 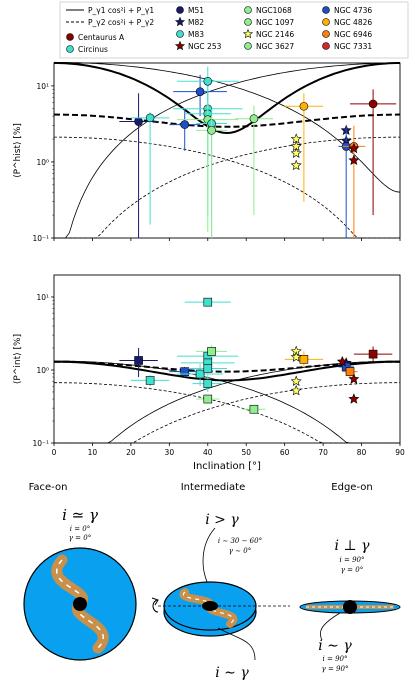 What do you see at coordinates (330, 626) in the screenshot?
I see `edgeon-arrow` at bounding box center [330, 626].